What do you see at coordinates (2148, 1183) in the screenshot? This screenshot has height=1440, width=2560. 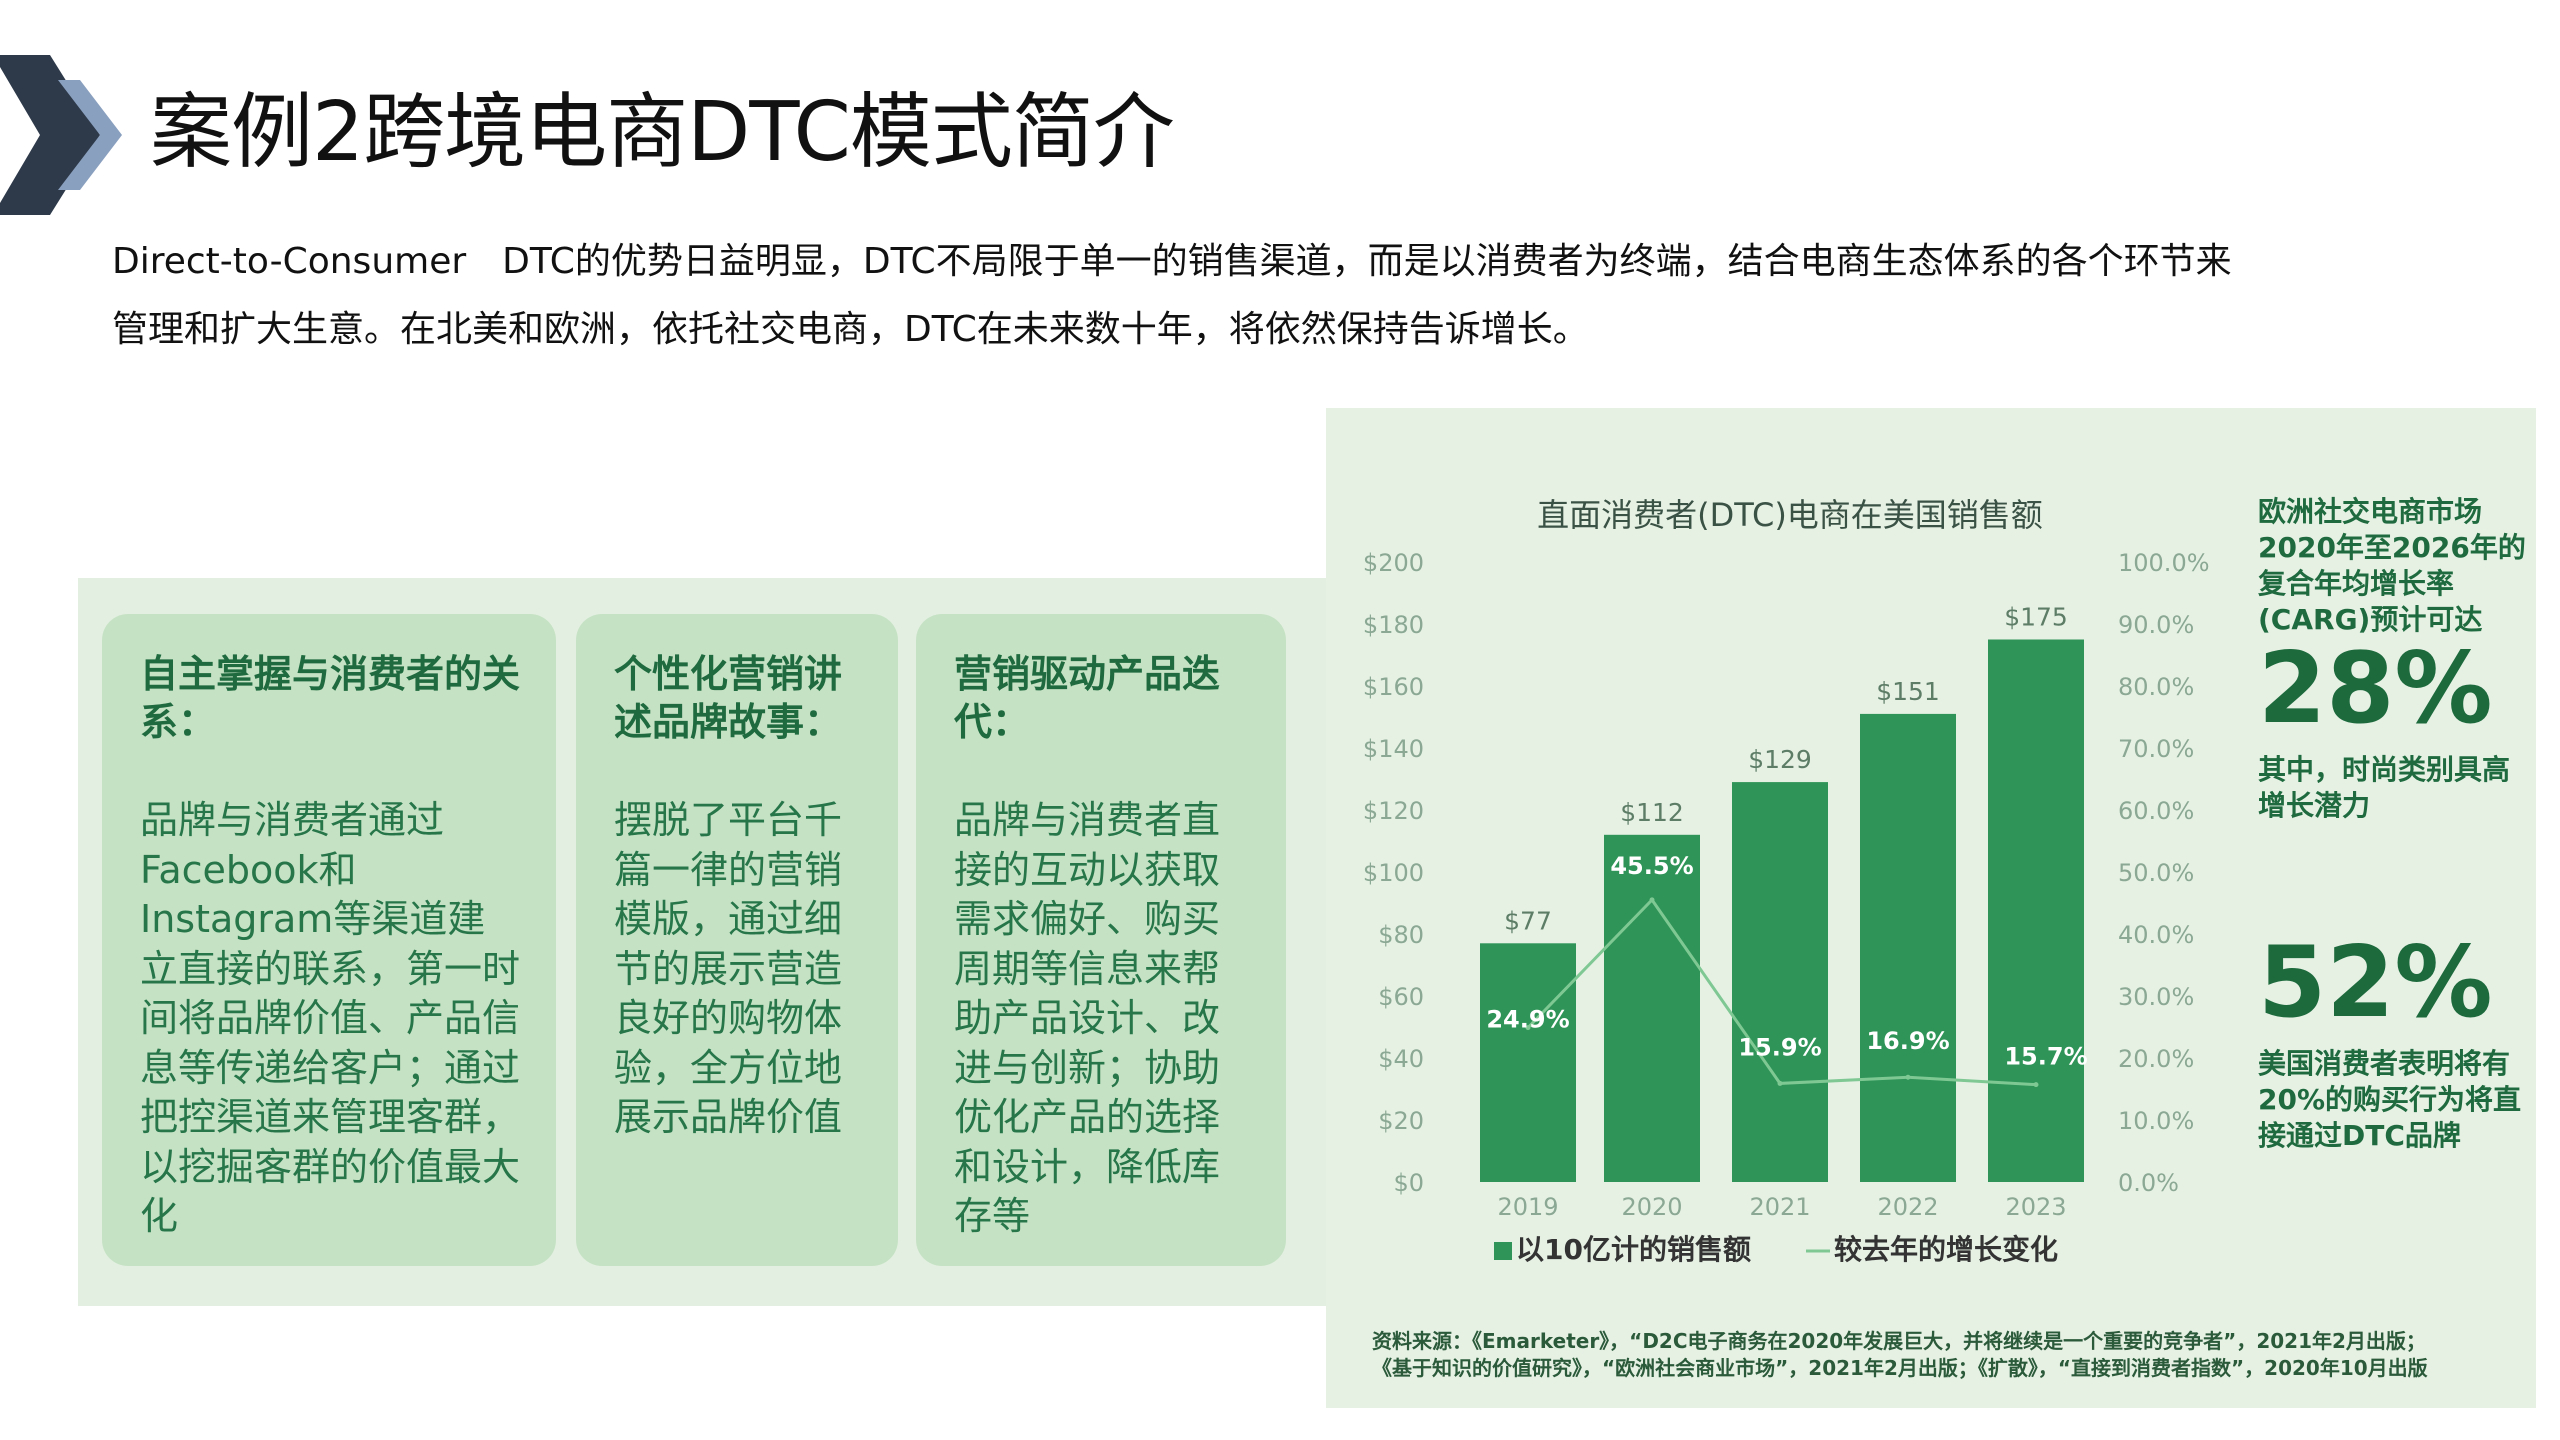 I see `y-right-tick-label: 0.0%` at bounding box center [2148, 1183].